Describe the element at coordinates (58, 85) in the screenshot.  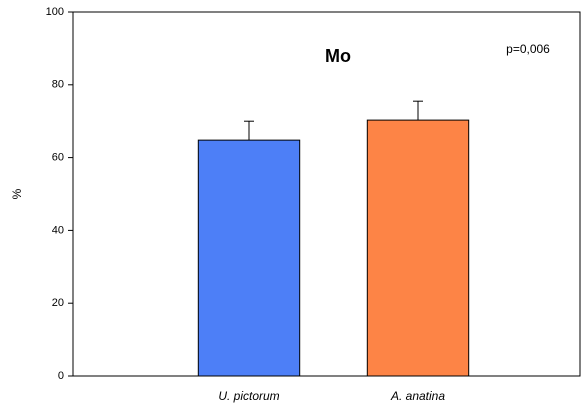
I see `y-tick-label: 80` at that location.